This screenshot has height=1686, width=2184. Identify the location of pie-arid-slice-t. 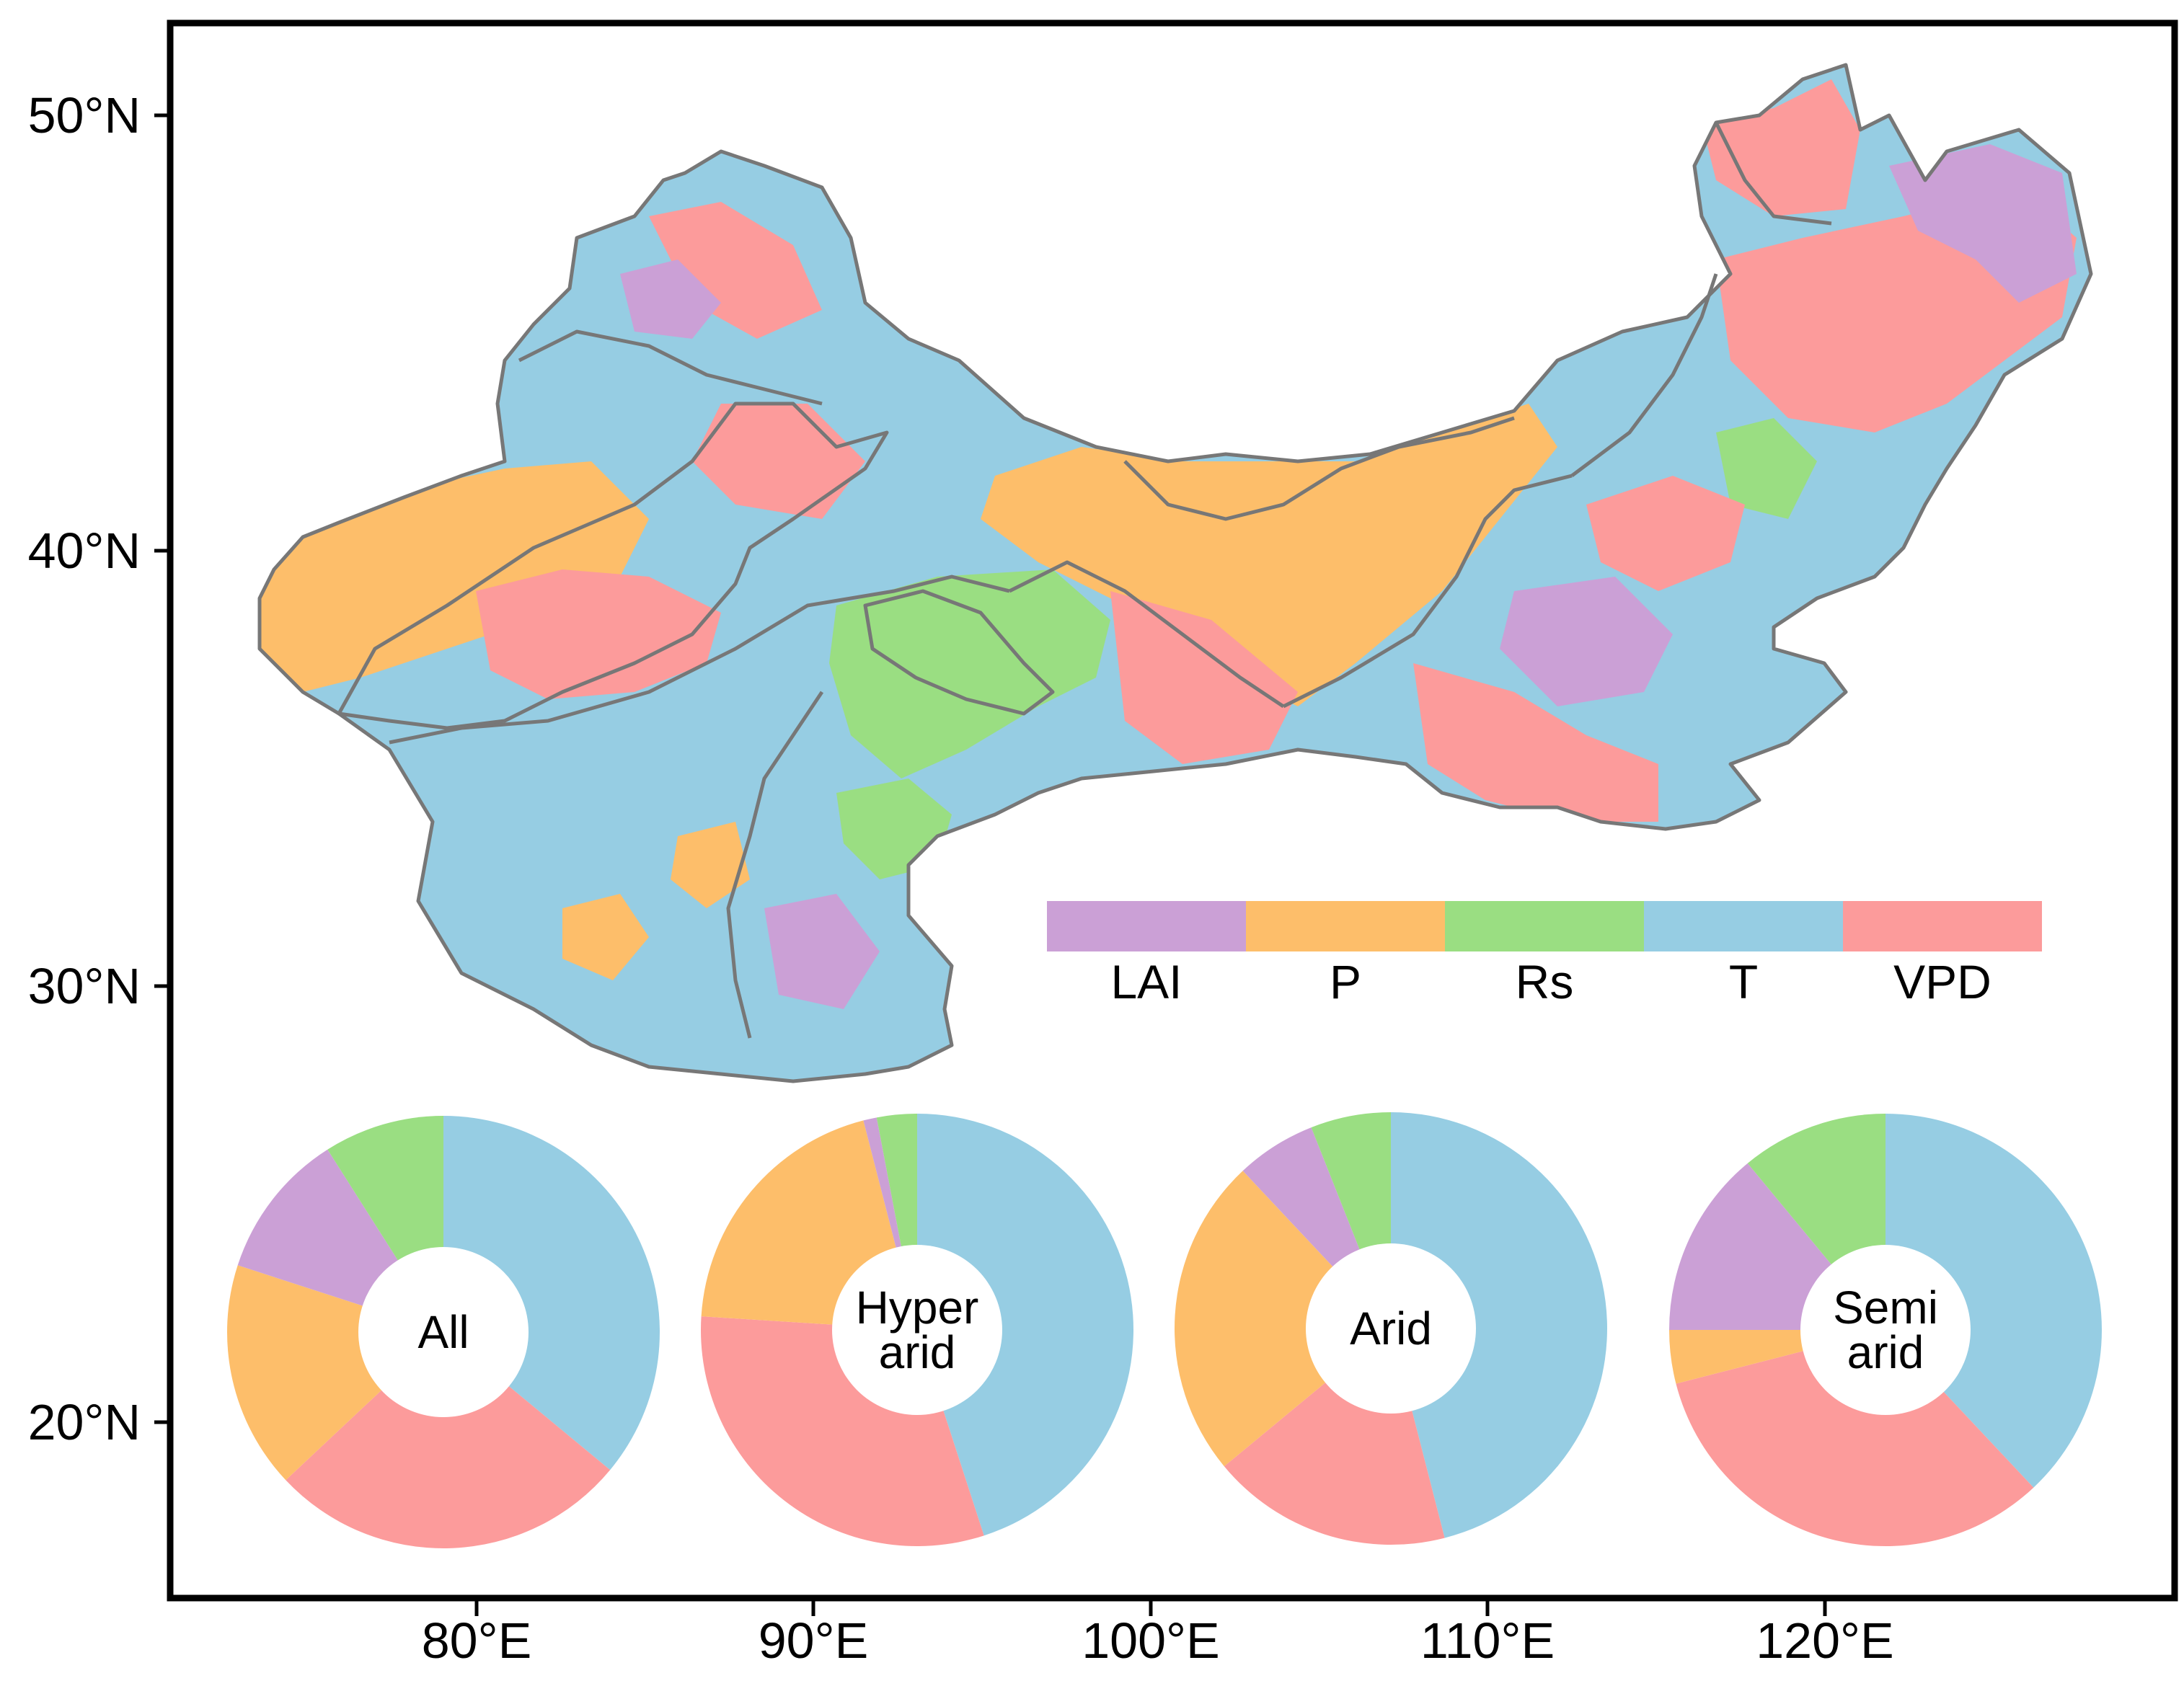
(1499, 1325).